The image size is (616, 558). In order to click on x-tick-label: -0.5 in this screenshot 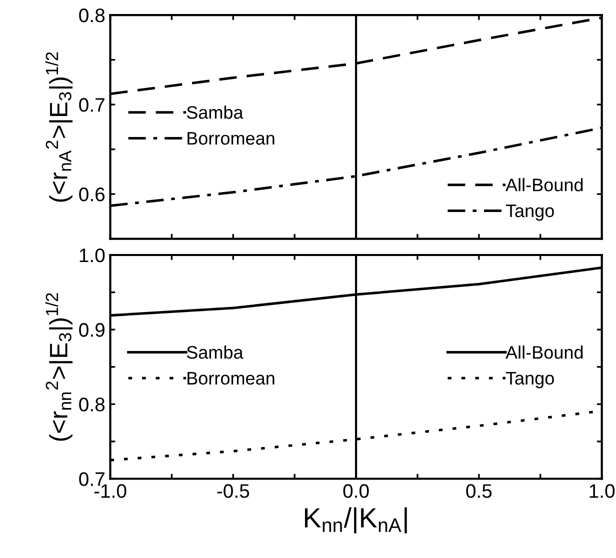, I will do `click(233, 491)`.